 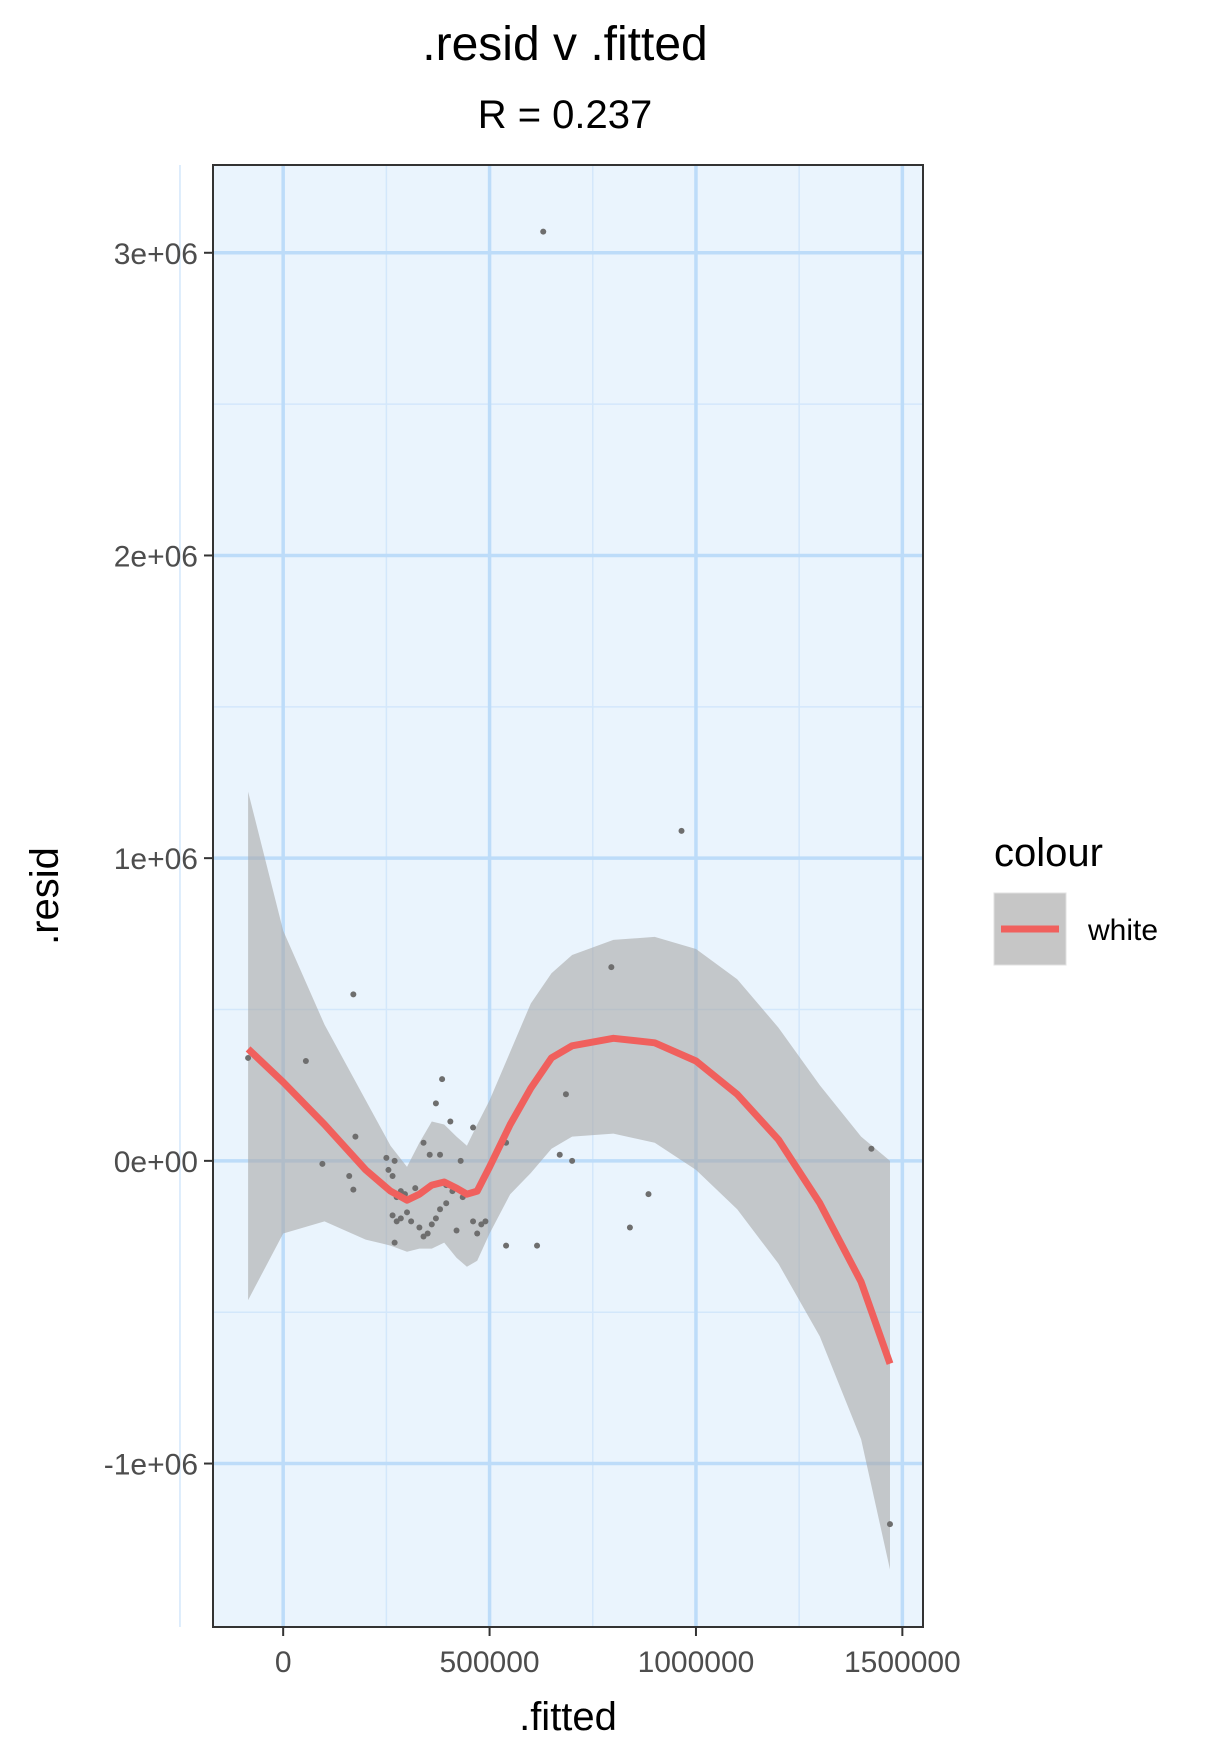 I want to click on y-tick-label: 1e+06, so click(x=156, y=859).